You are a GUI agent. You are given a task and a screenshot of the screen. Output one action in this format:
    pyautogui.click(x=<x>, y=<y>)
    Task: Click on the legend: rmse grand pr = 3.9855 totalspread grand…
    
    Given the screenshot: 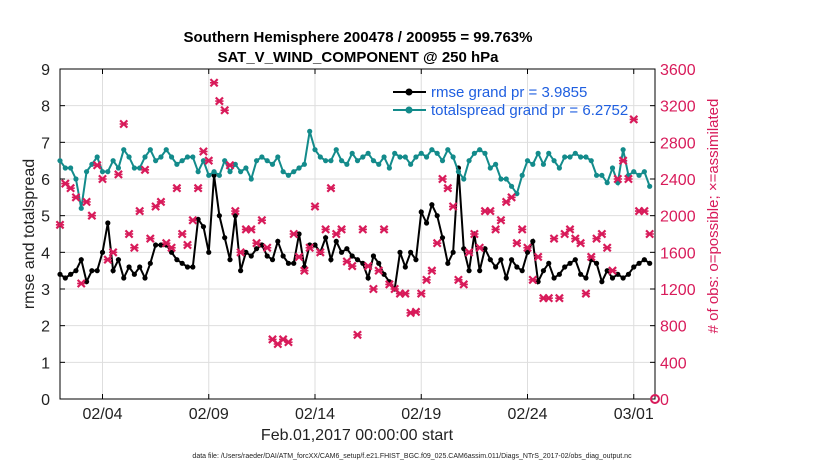 What is the action you would take?
    pyautogui.click(x=510, y=101)
    